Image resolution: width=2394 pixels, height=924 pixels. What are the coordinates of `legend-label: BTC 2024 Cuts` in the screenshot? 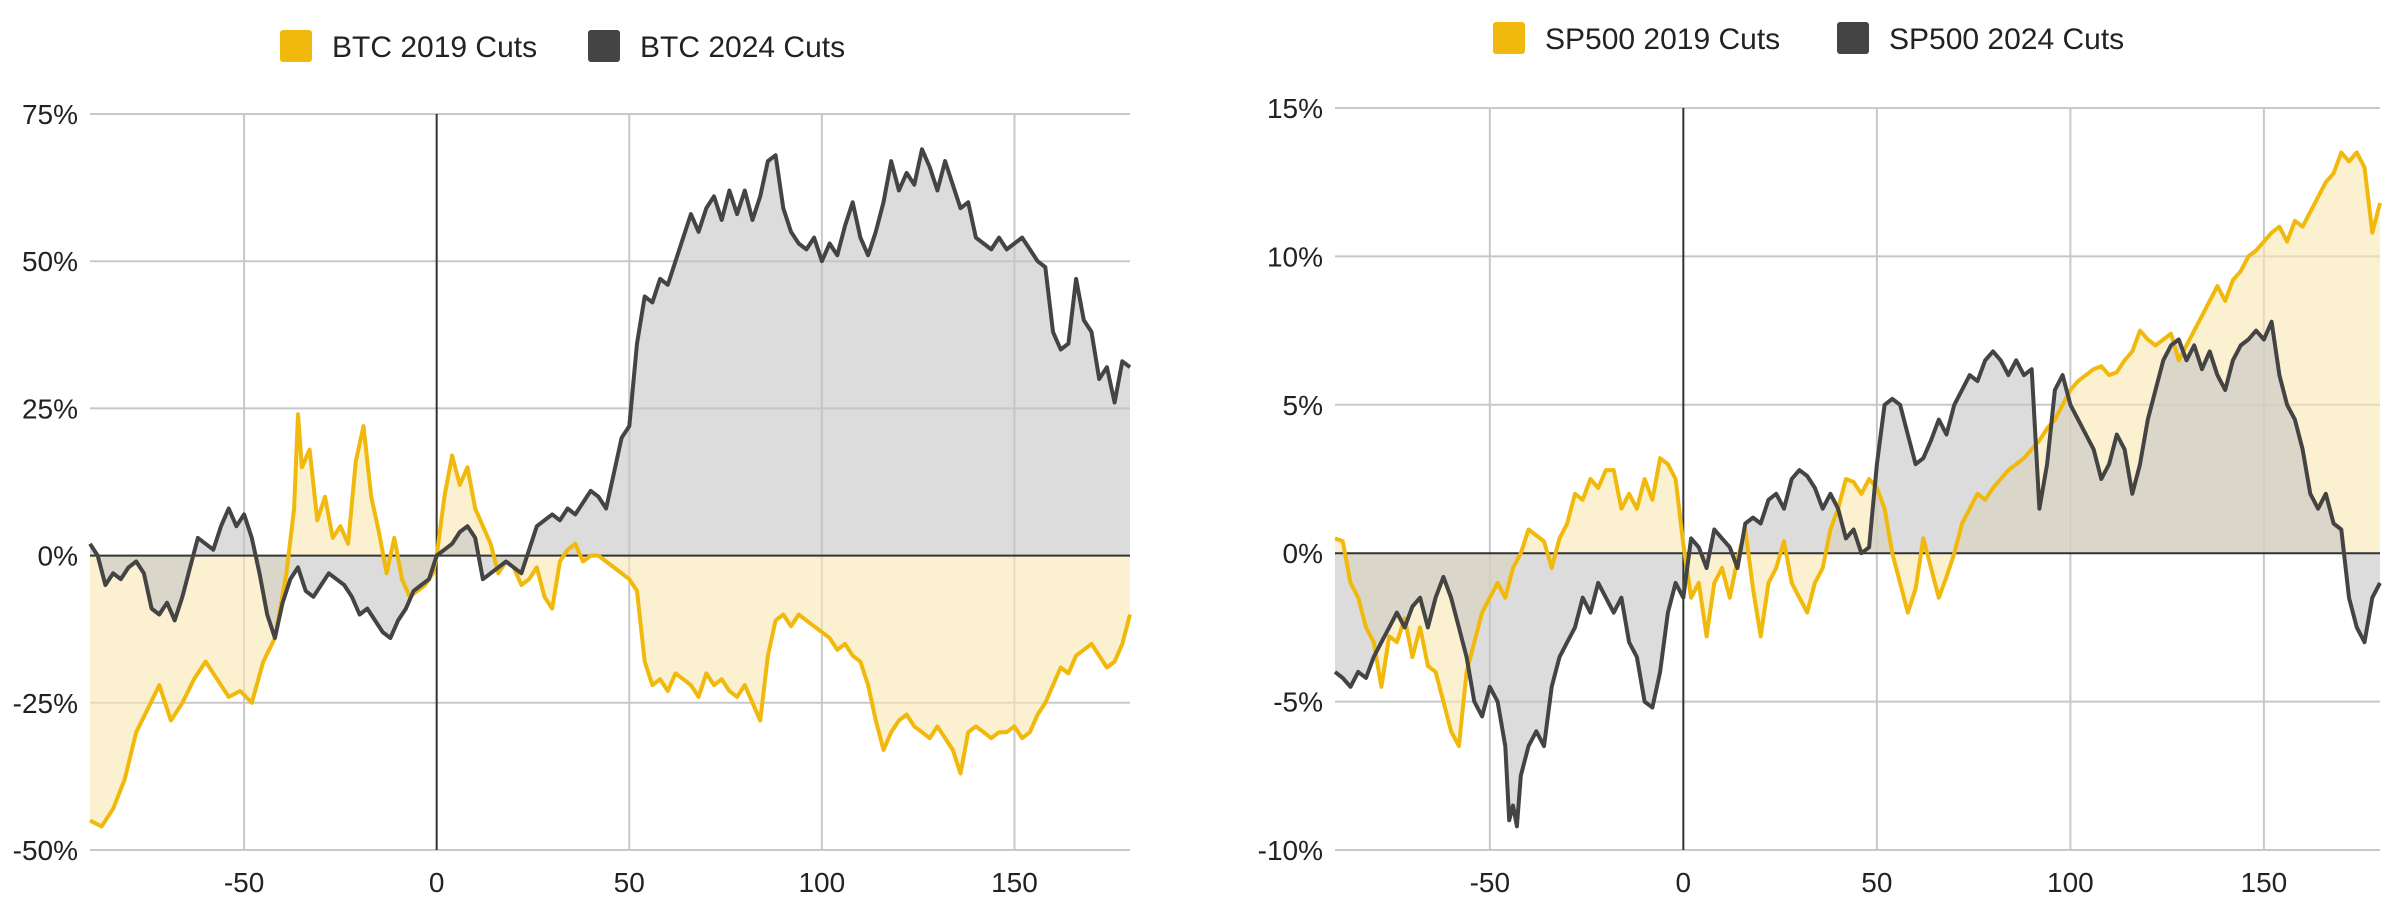 It's located at (742, 47).